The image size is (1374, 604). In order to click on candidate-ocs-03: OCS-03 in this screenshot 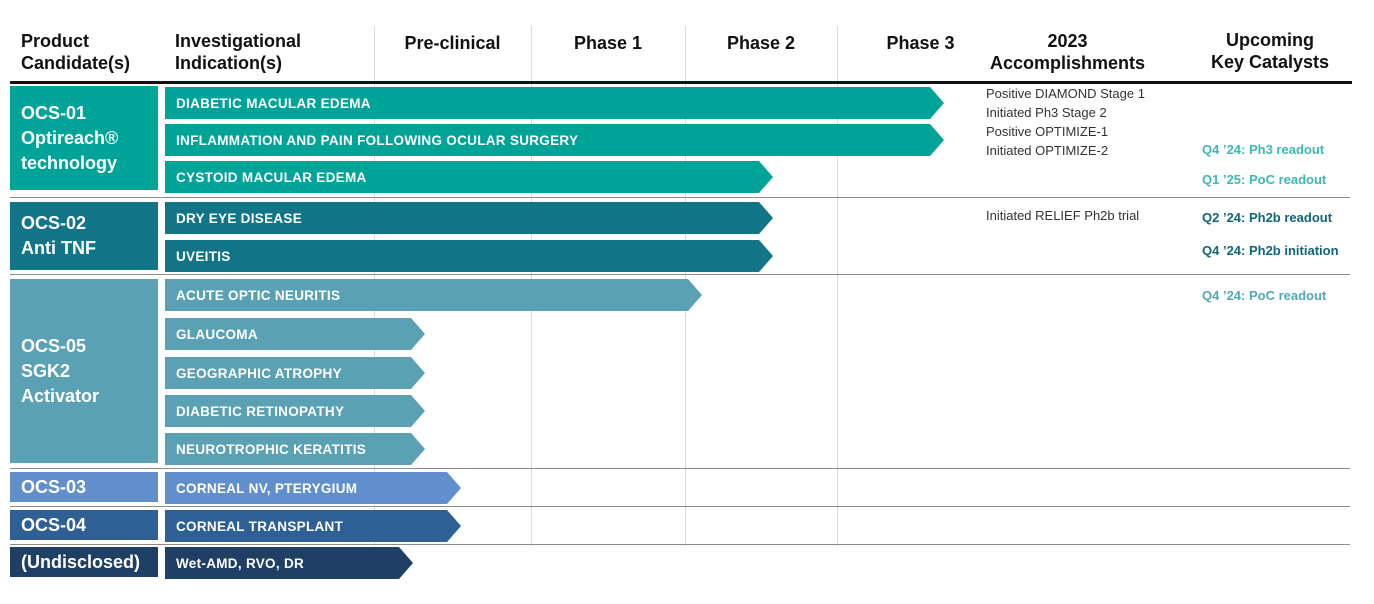, I will do `click(84, 487)`.